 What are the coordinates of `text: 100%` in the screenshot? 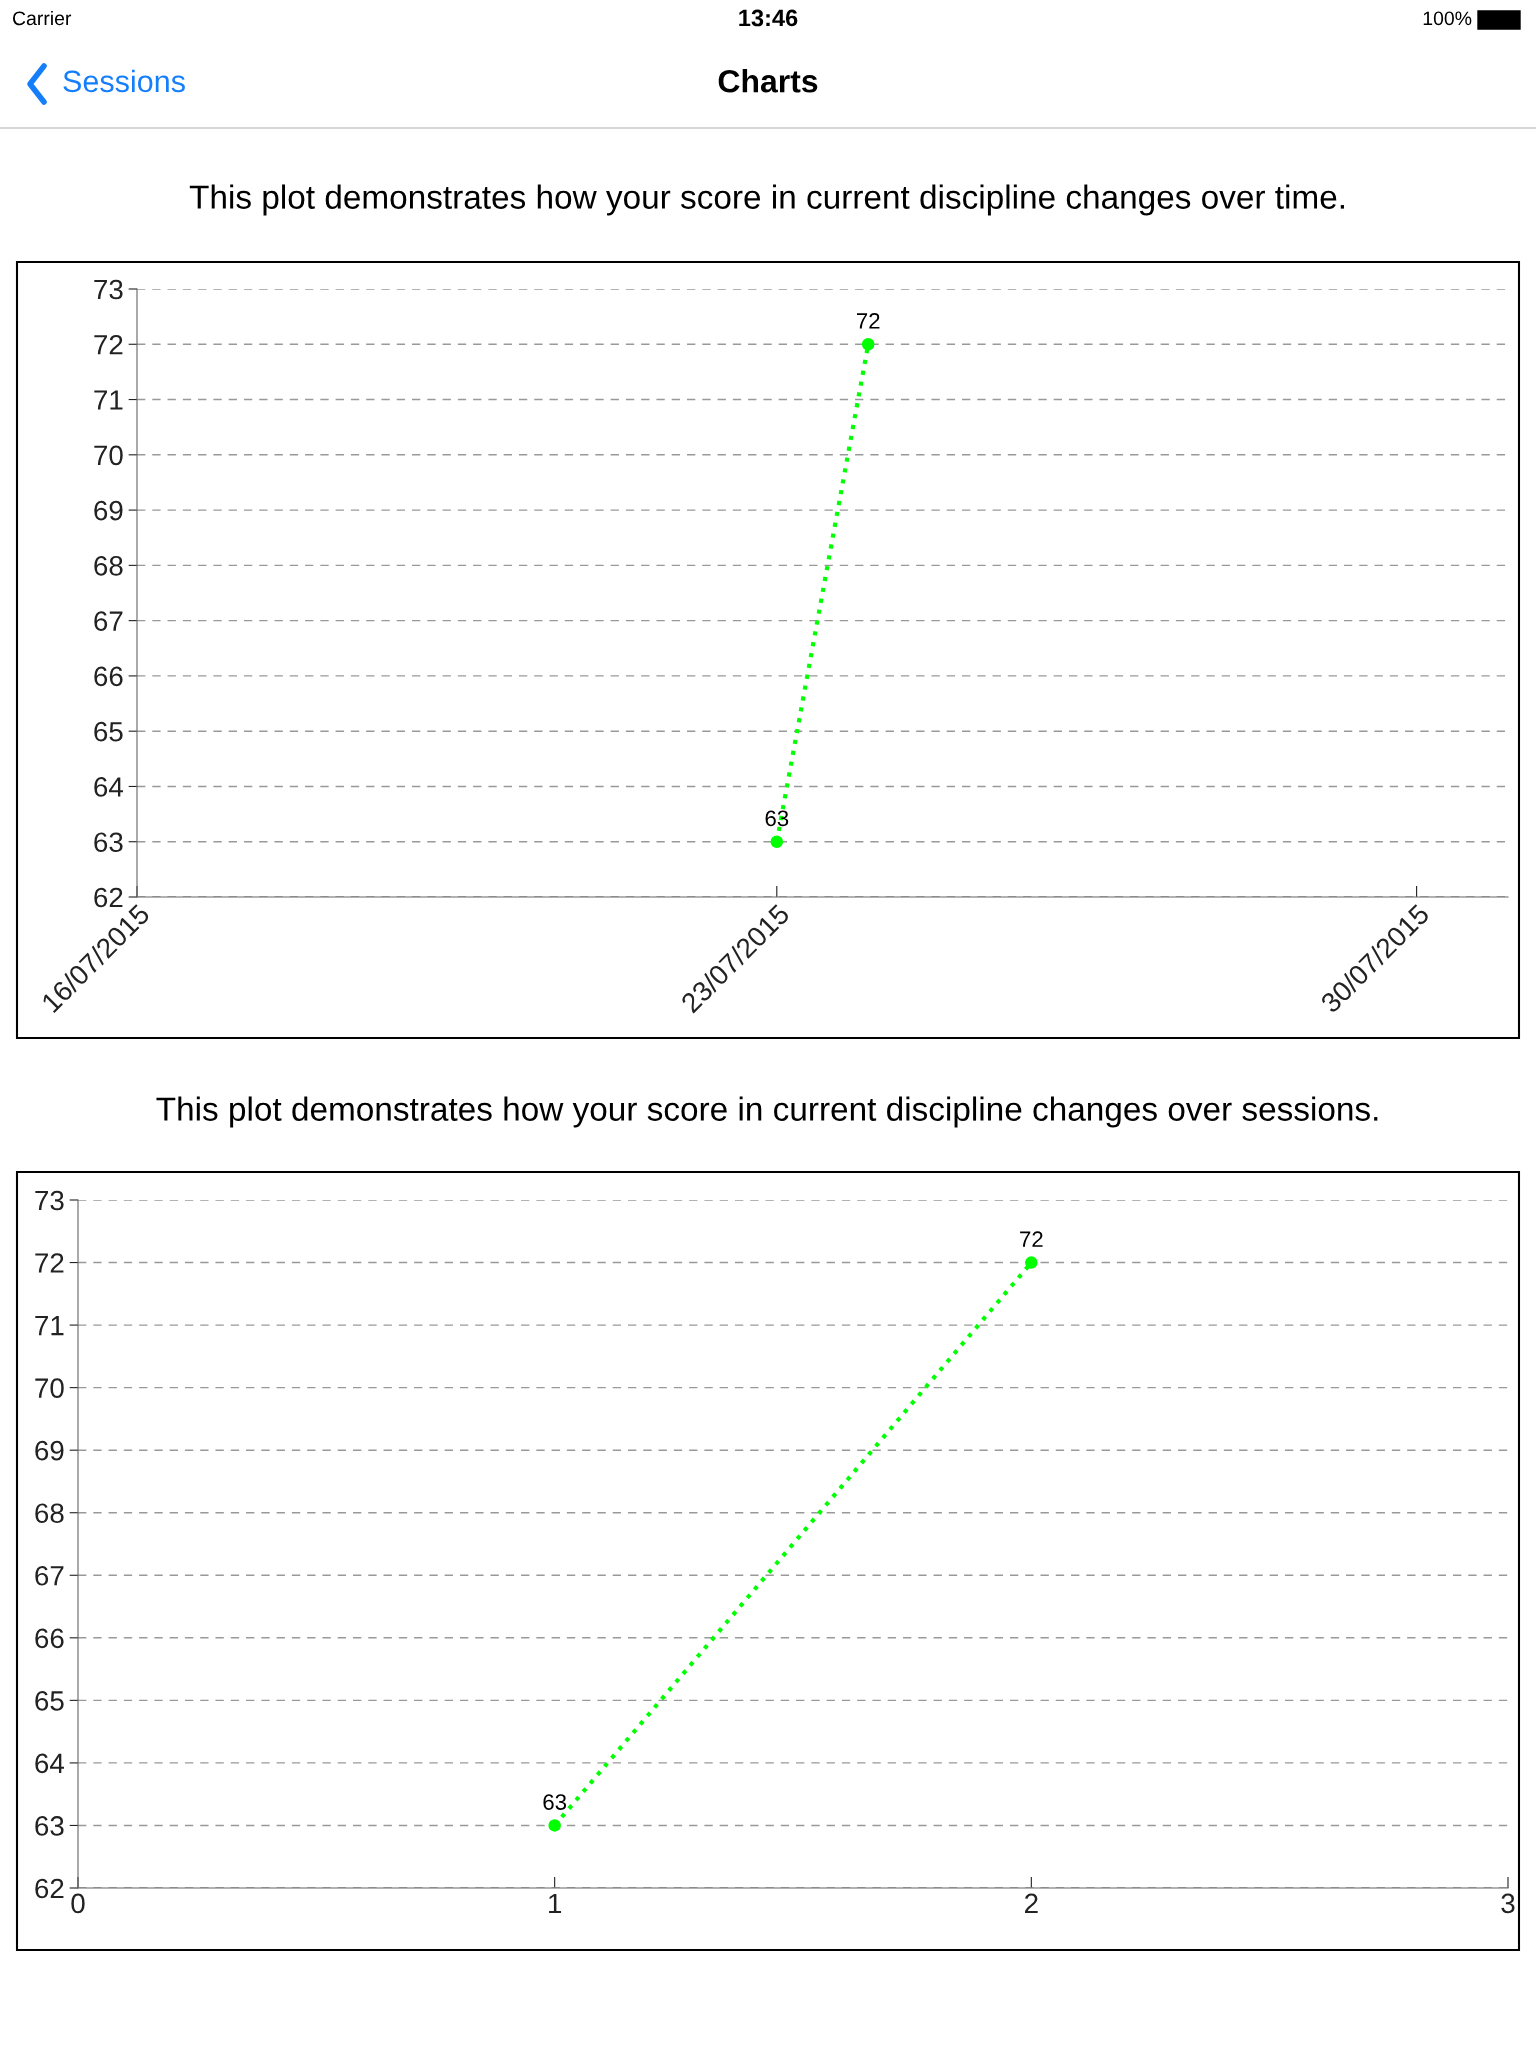 It's located at (1447, 18).